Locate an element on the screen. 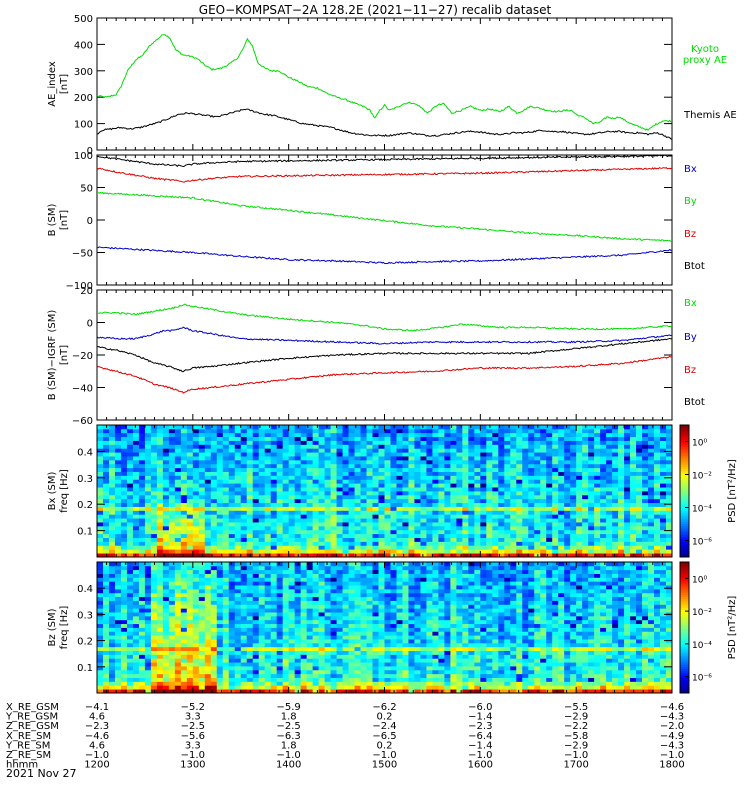 This screenshot has width=750, height=800. colorbar-segment is located at coordinates (684, 514).